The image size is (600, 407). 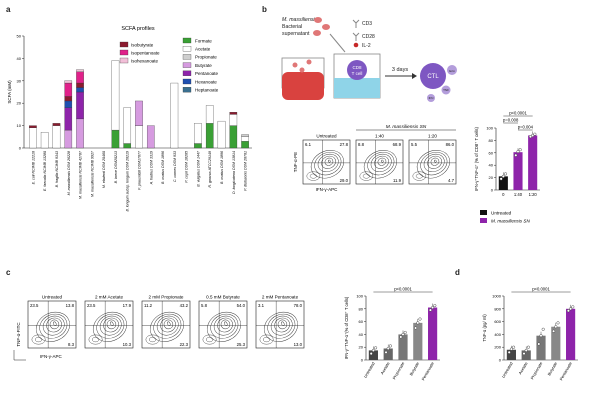 What do you see at coordinates (431, 98) in the screenshot?
I see `schematic-ifn: IFN` at bounding box center [431, 98].